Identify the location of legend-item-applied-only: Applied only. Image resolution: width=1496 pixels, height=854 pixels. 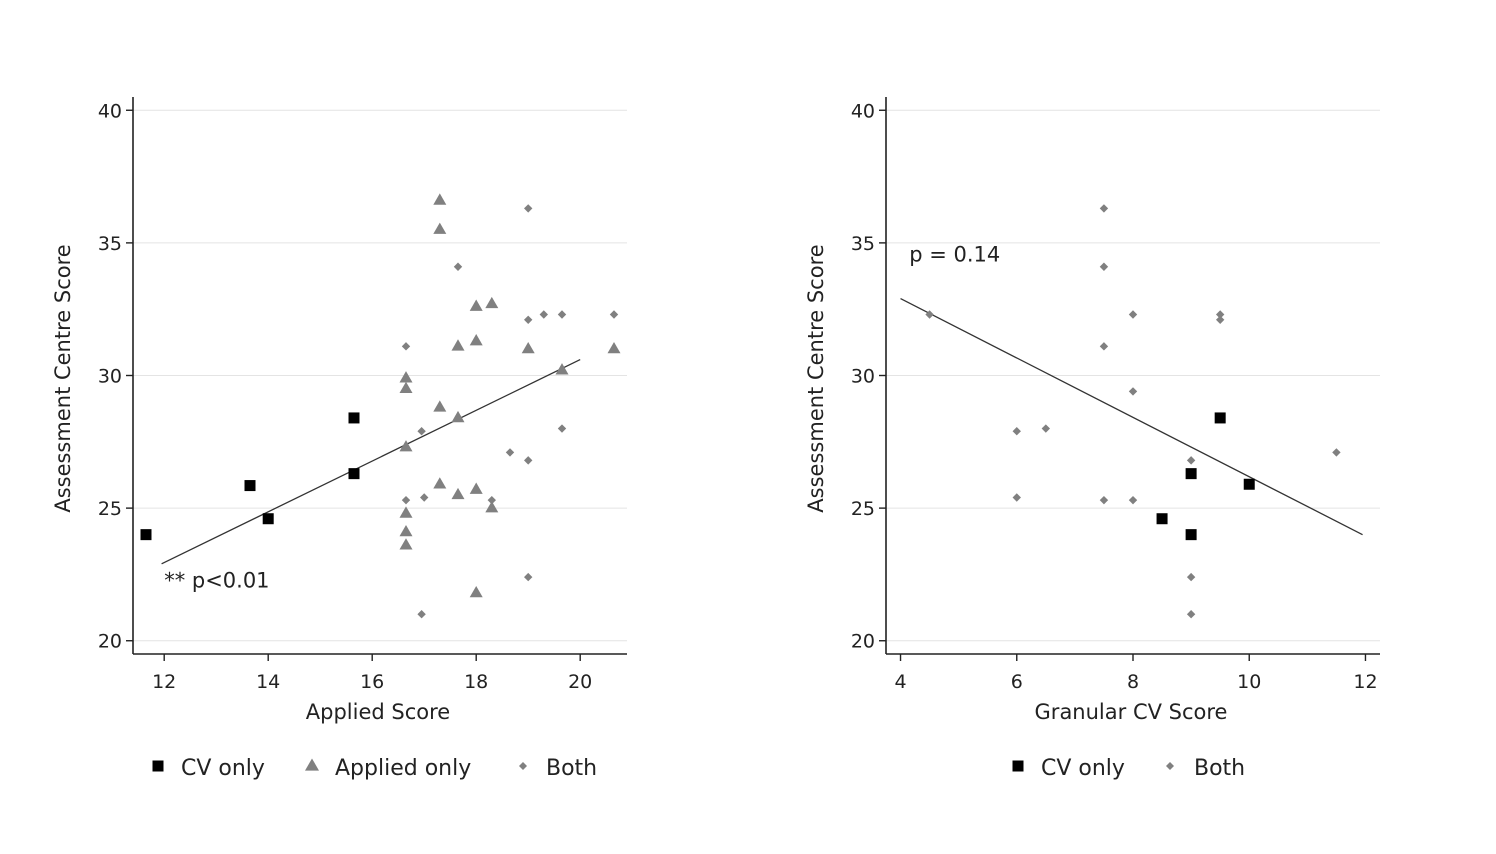
(388, 768).